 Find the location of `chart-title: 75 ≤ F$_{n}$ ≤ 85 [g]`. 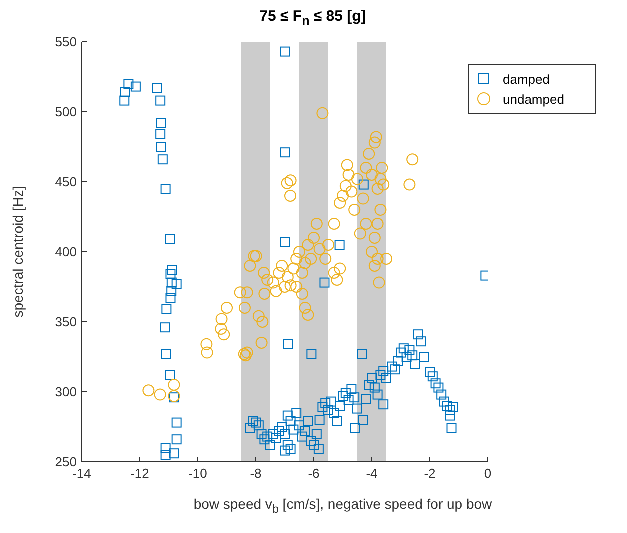

chart-title: 75 ≤ F$_{n}$ ≤ 85 [g] is located at coordinates (313, 19).